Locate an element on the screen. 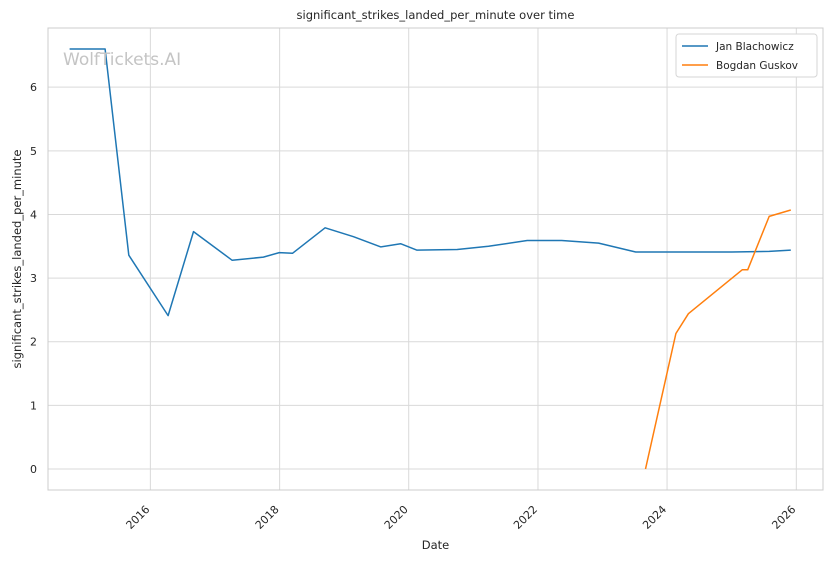  y-axis-label: significant_strikes_landed_per_minute is located at coordinates (17, 259).